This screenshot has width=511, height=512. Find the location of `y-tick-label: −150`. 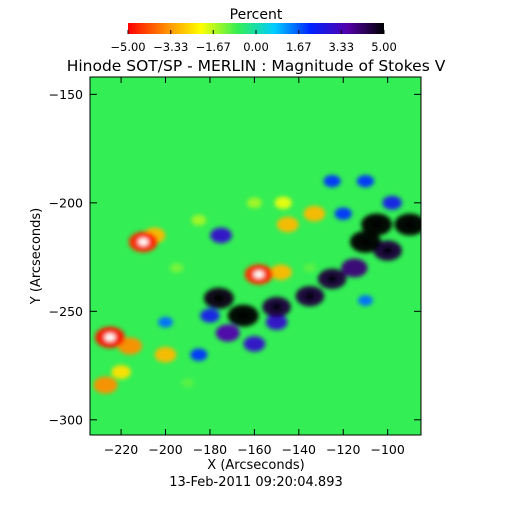

y-tick-label: −150 is located at coordinates (66, 94).